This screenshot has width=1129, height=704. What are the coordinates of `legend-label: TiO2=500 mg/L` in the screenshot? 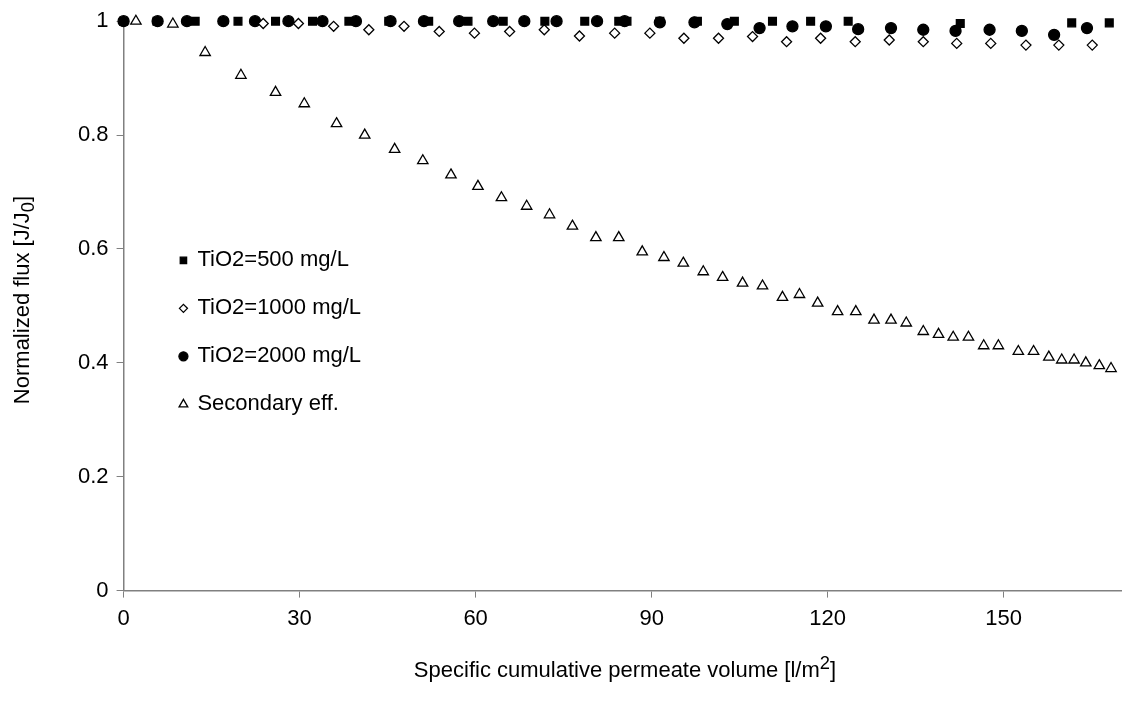 It's located at (273, 259).